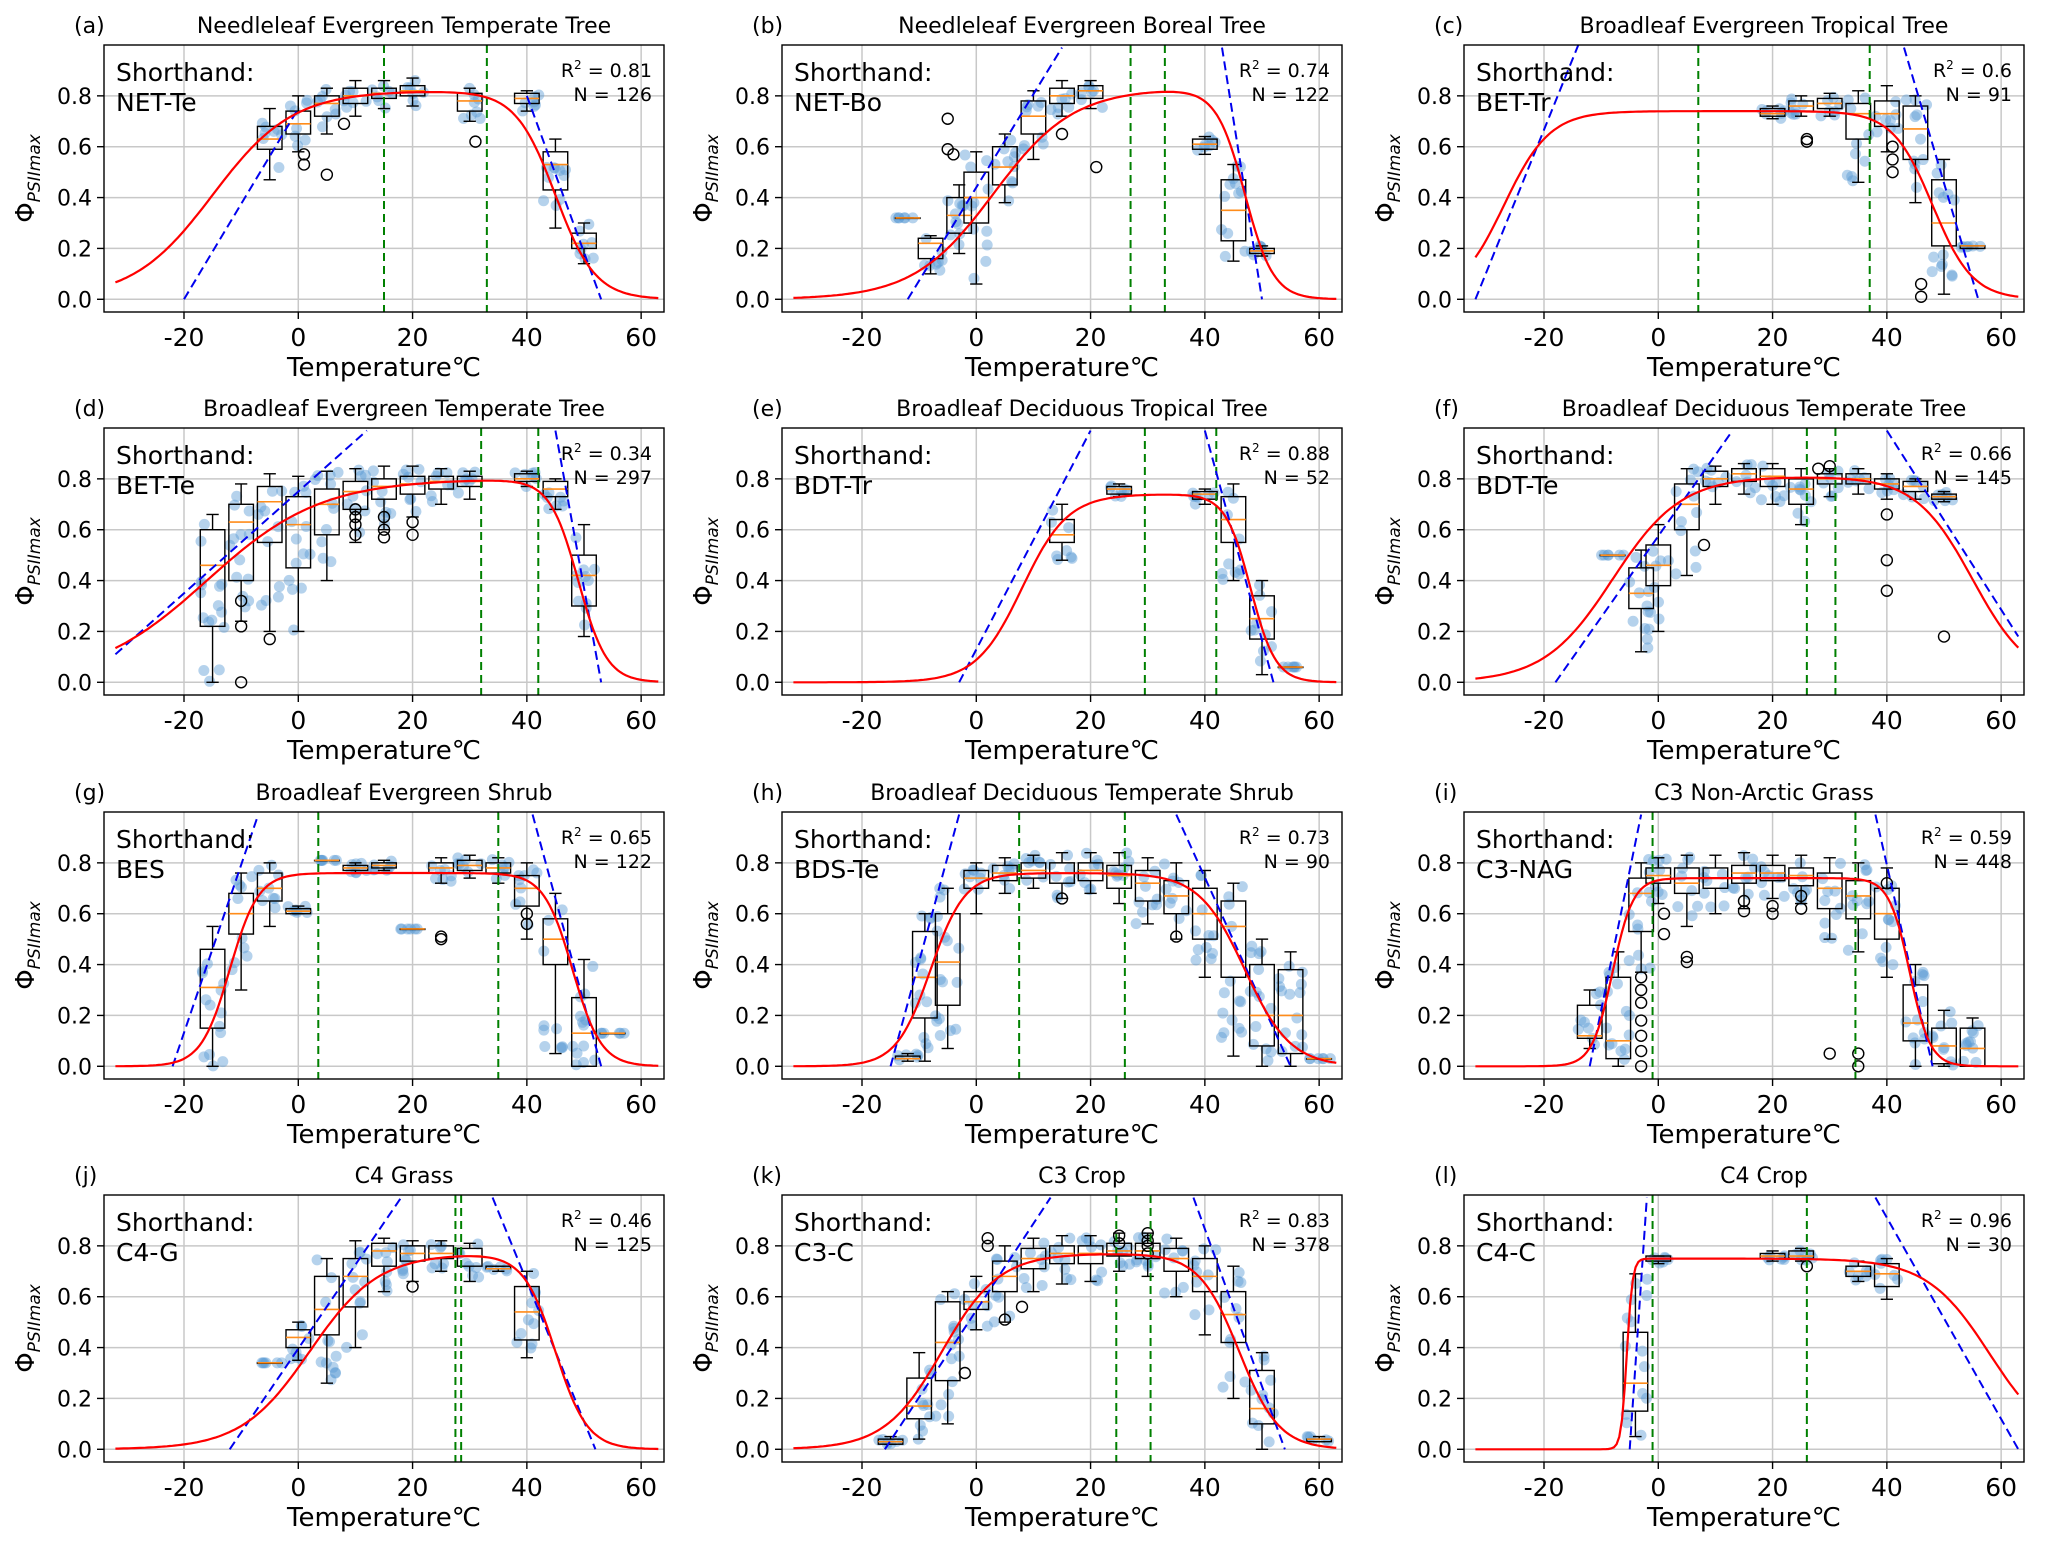  What do you see at coordinates (1544, 1104) in the screenshot?
I see `x-tick-label: -20` at bounding box center [1544, 1104].